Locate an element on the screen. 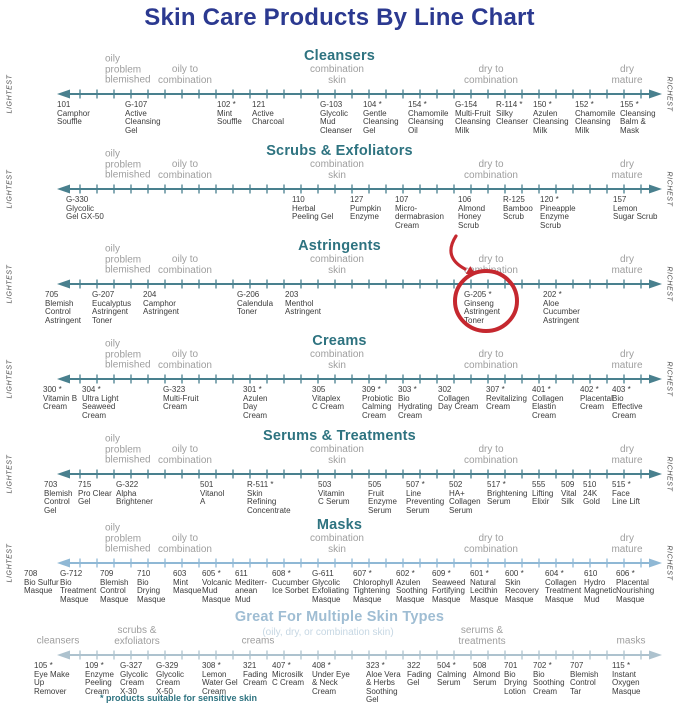 Image resolution: width=679 pixels, height=709 pixels. product-label: R-511 * Skin Refining Concentrate is located at coordinates (269, 497).